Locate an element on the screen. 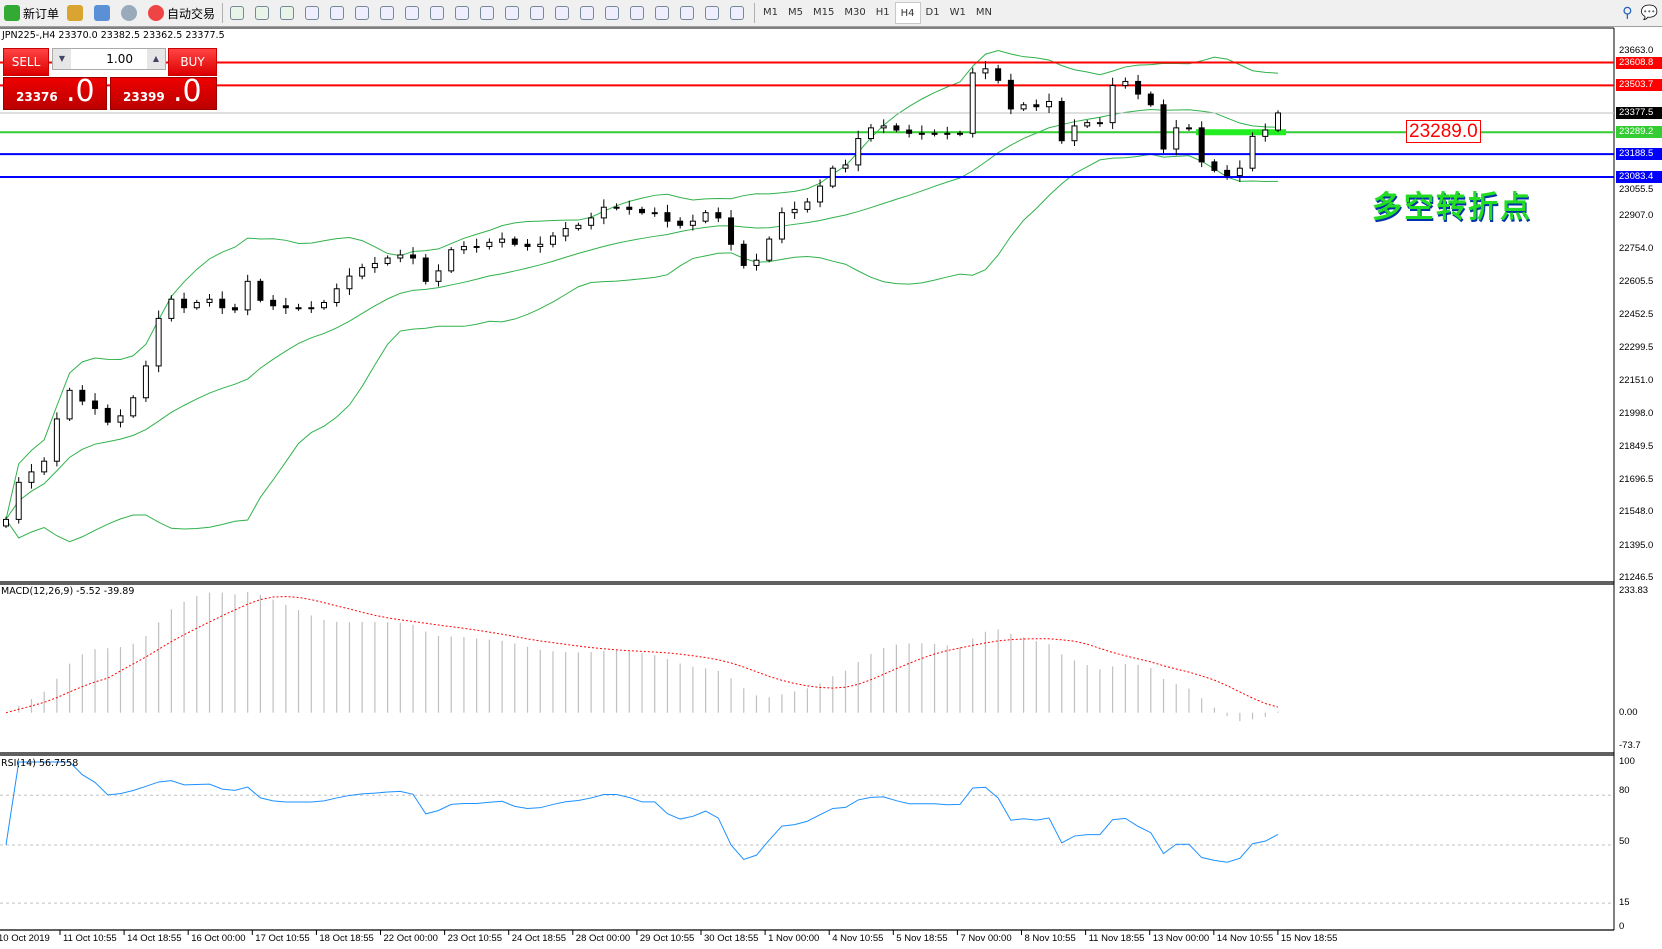  search-button: ⚲ is located at coordinates (1627, 13).